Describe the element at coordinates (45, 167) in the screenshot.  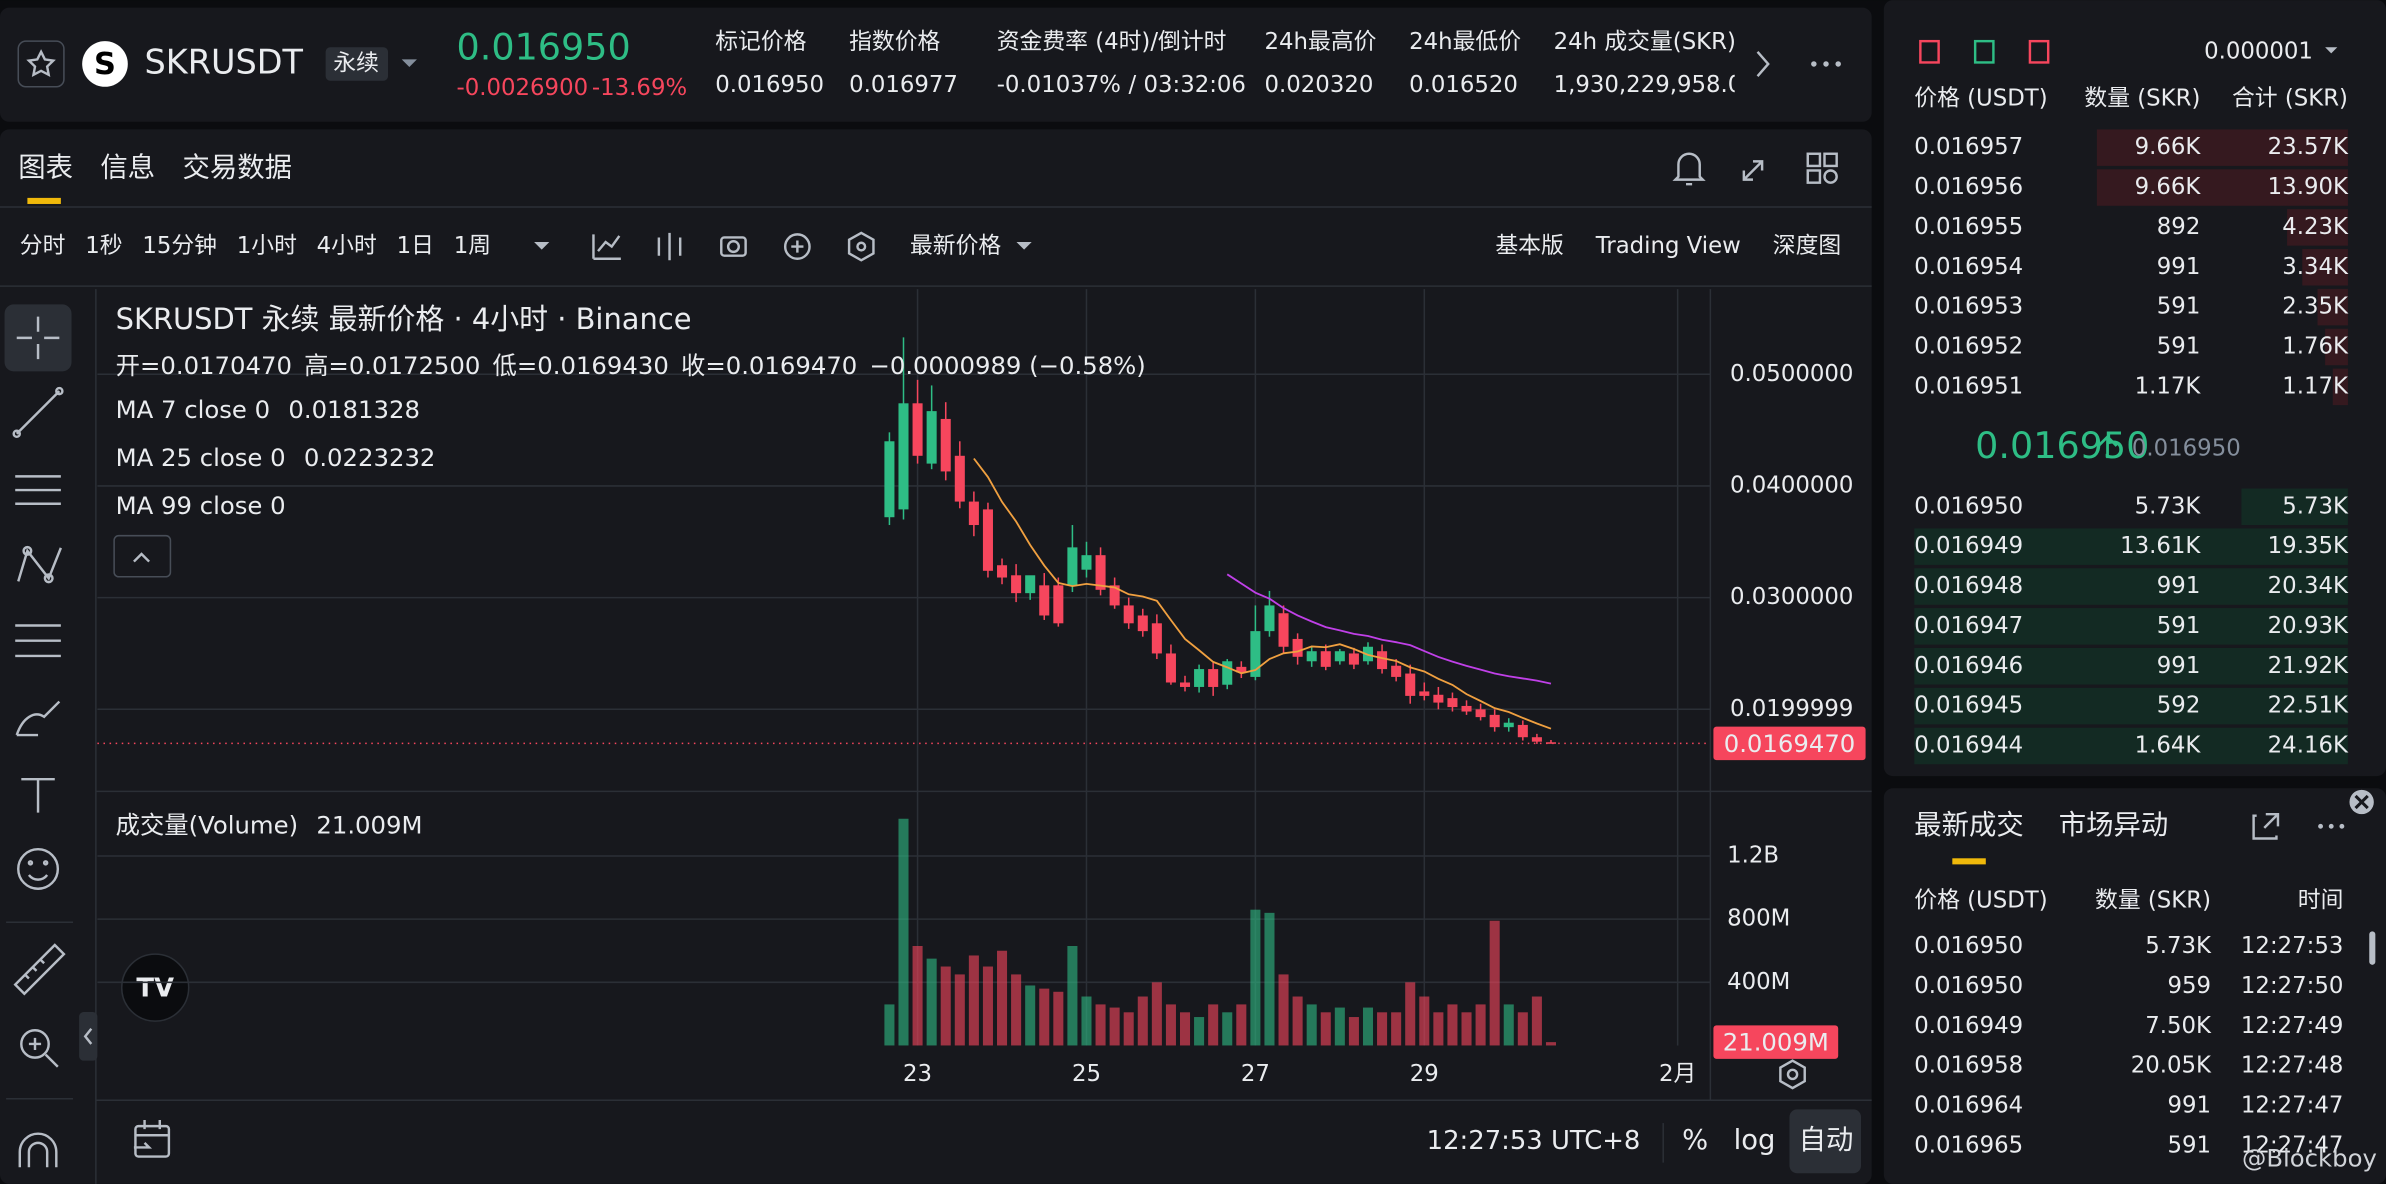
I see `tab: 图表` at that location.